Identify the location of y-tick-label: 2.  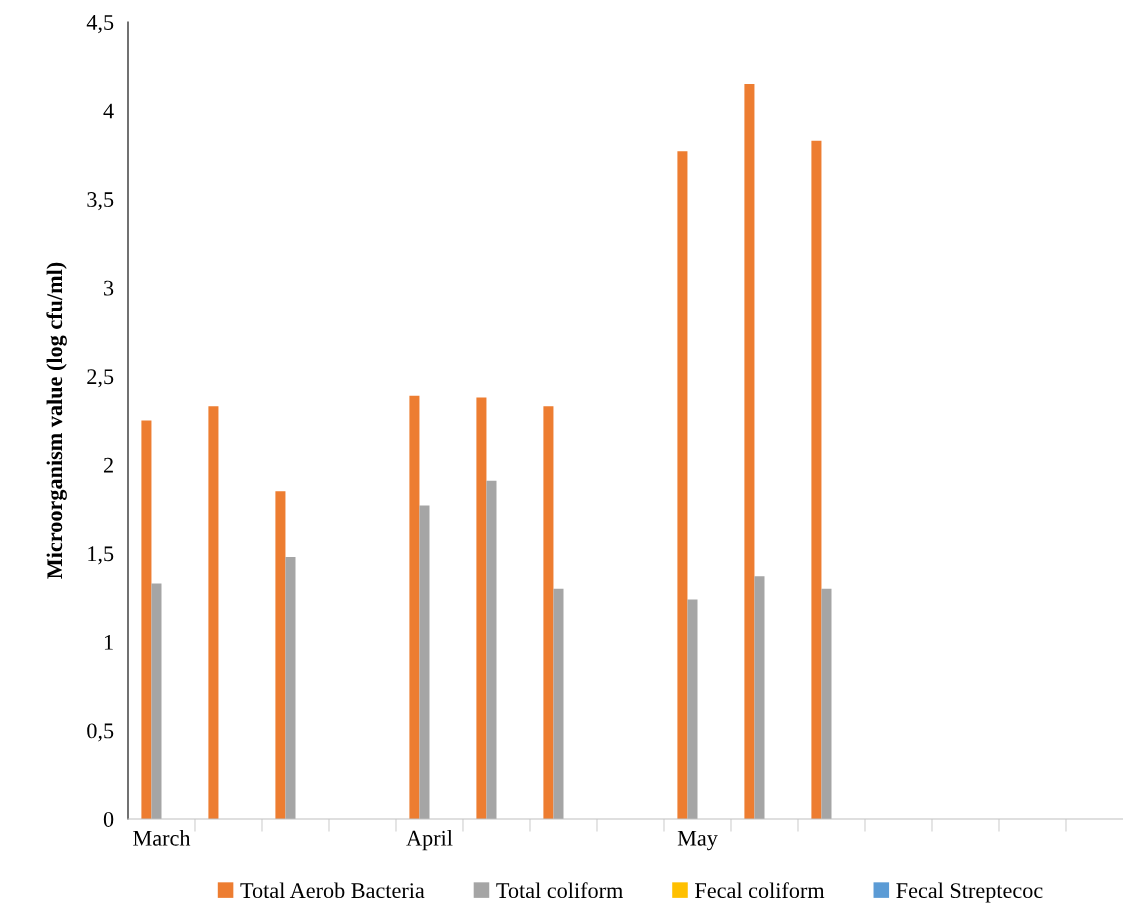
(108, 465).